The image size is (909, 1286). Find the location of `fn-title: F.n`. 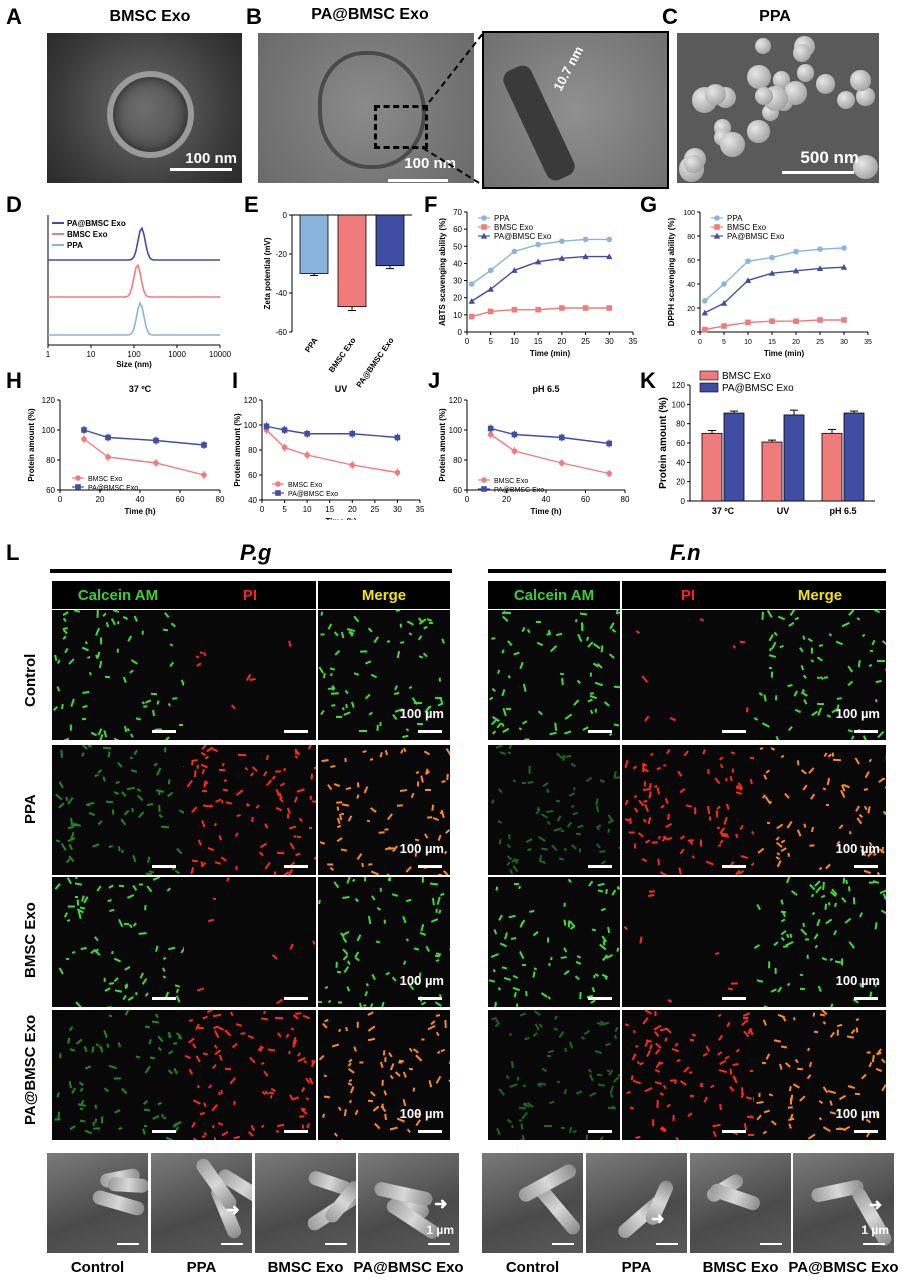

fn-title: F.n is located at coordinates (685, 552).